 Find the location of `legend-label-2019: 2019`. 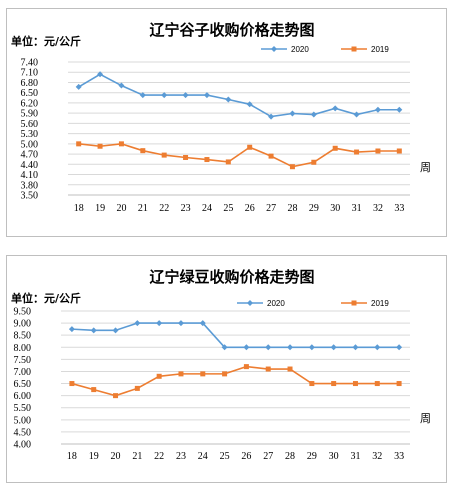

legend-label-2019: 2019 is located at coordinates (380, 49).